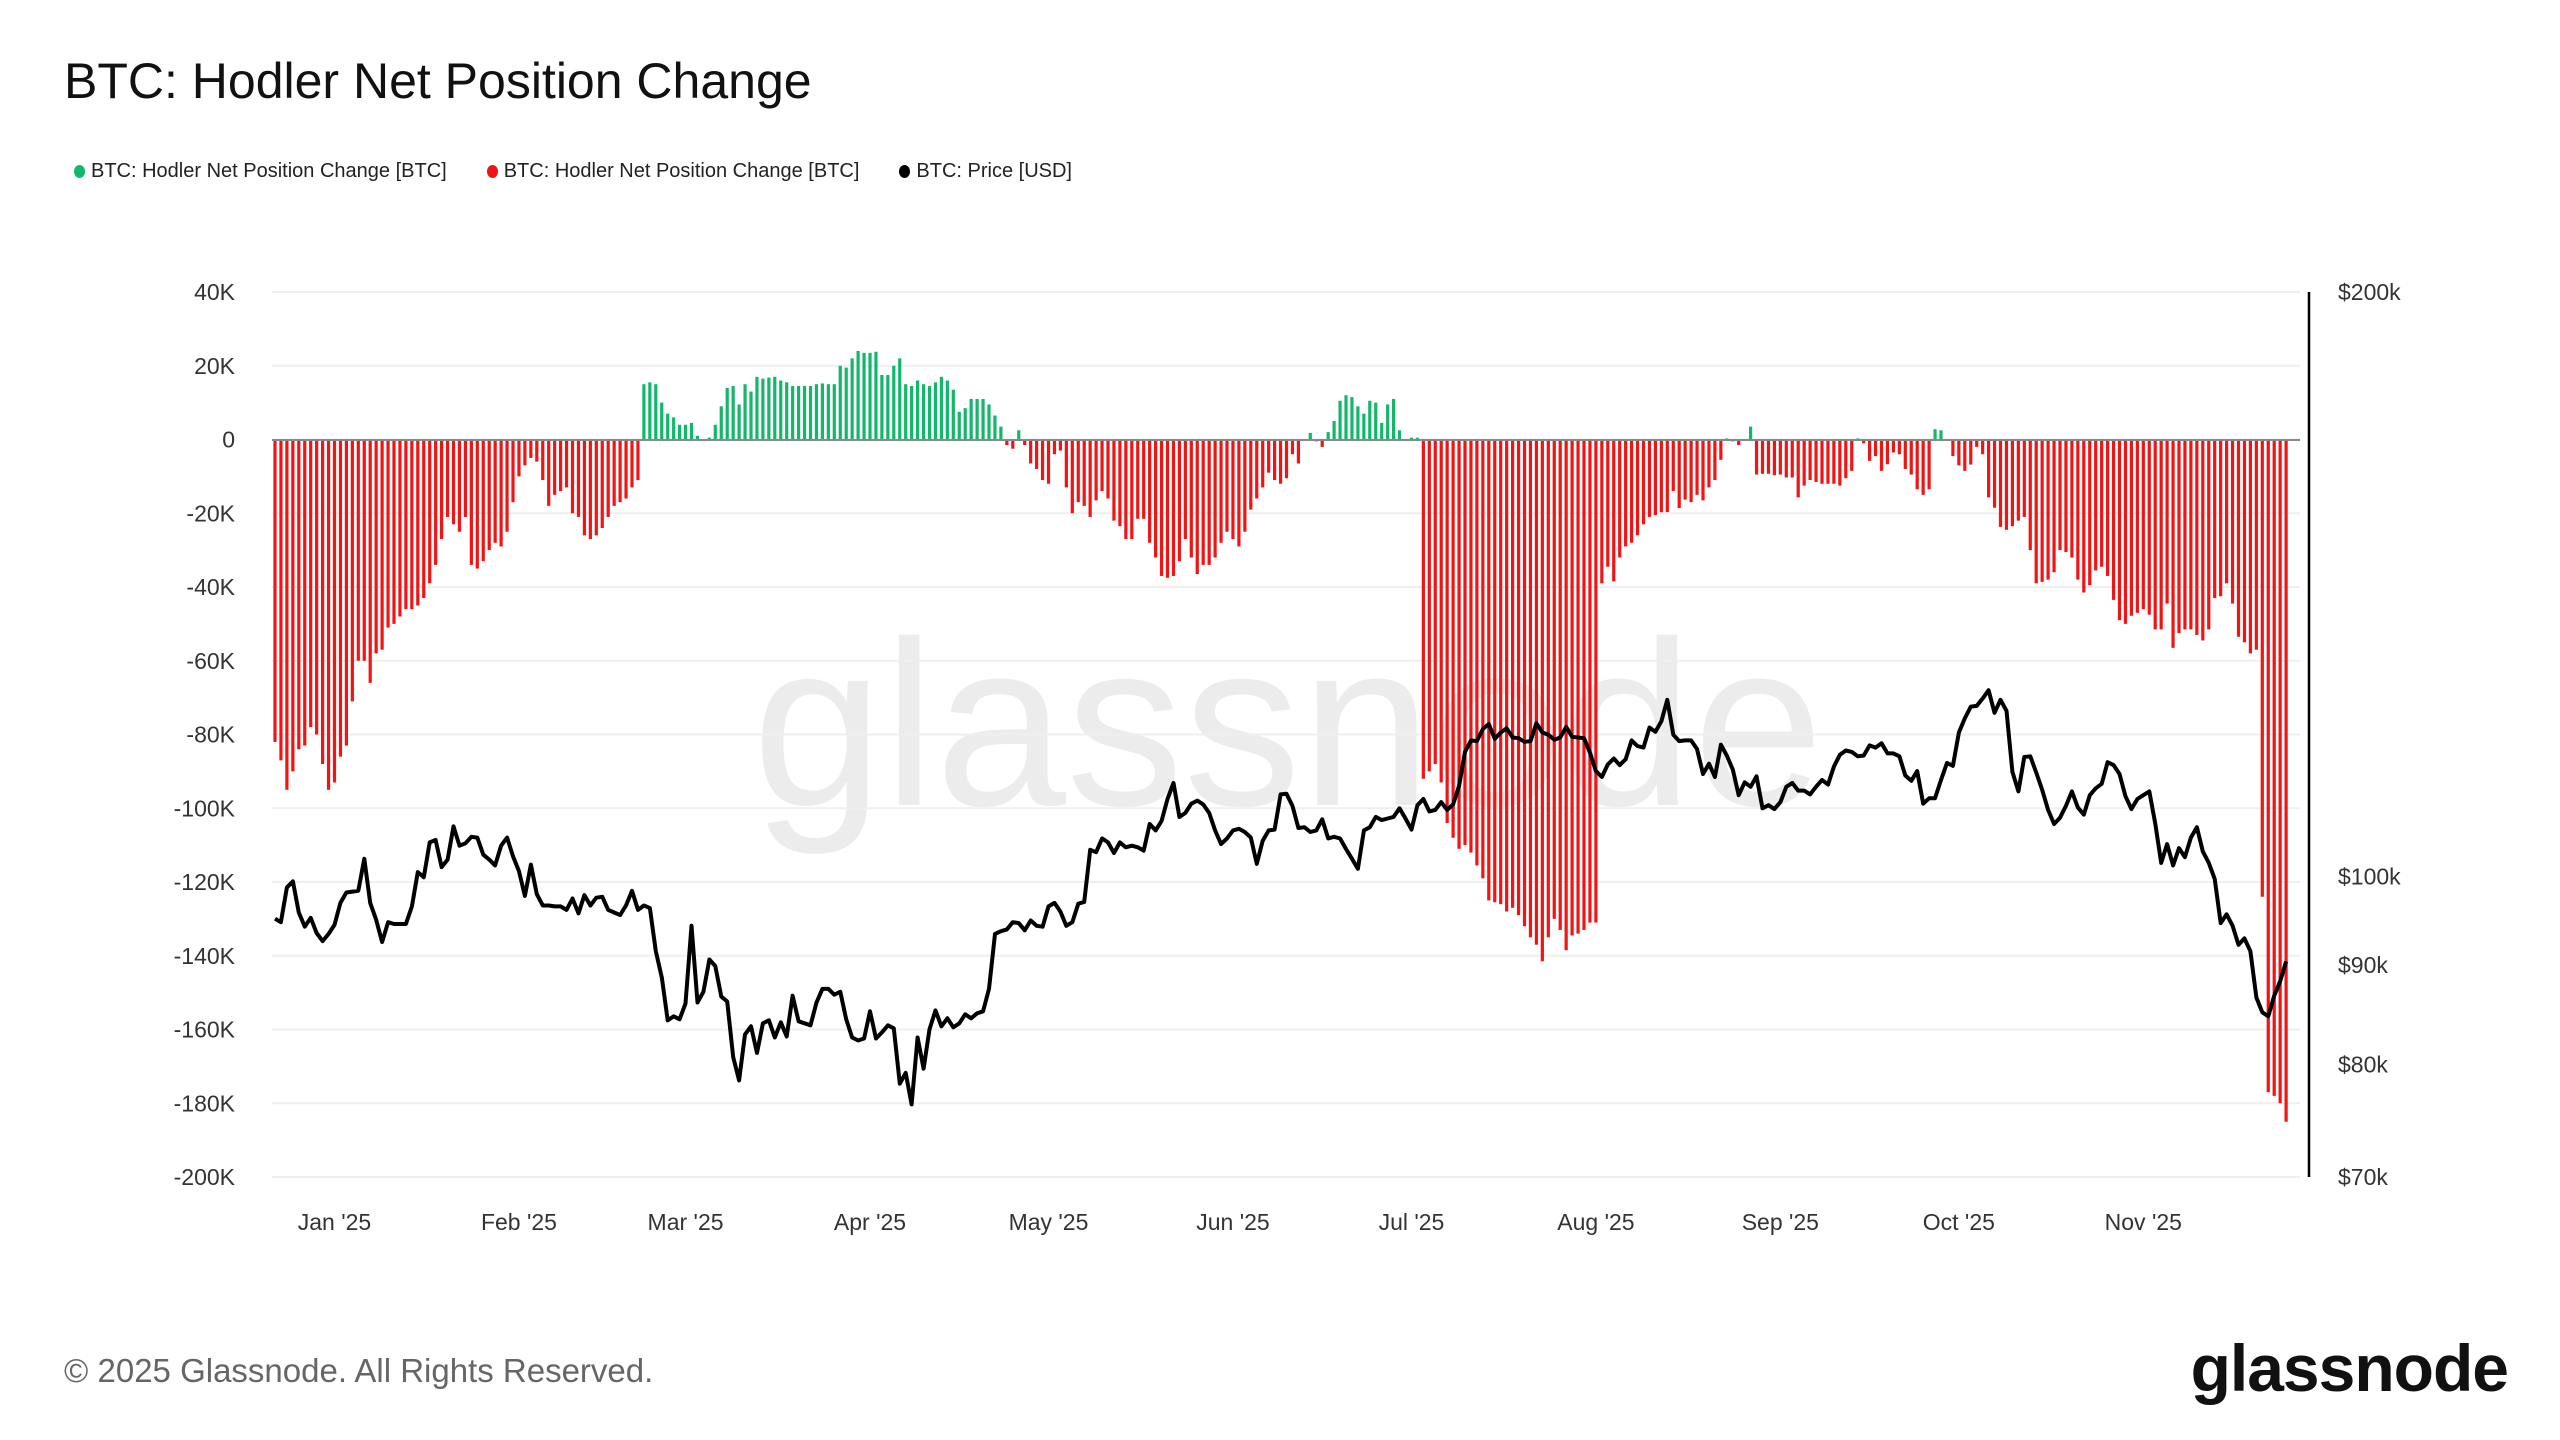 The width and height of the screenshot is (2560, 1440). Describe the element at coordinates (681, 171) in the screenshot. I see `legend-label: BTC: Hodler Net Position Change [BTC]` at that location.